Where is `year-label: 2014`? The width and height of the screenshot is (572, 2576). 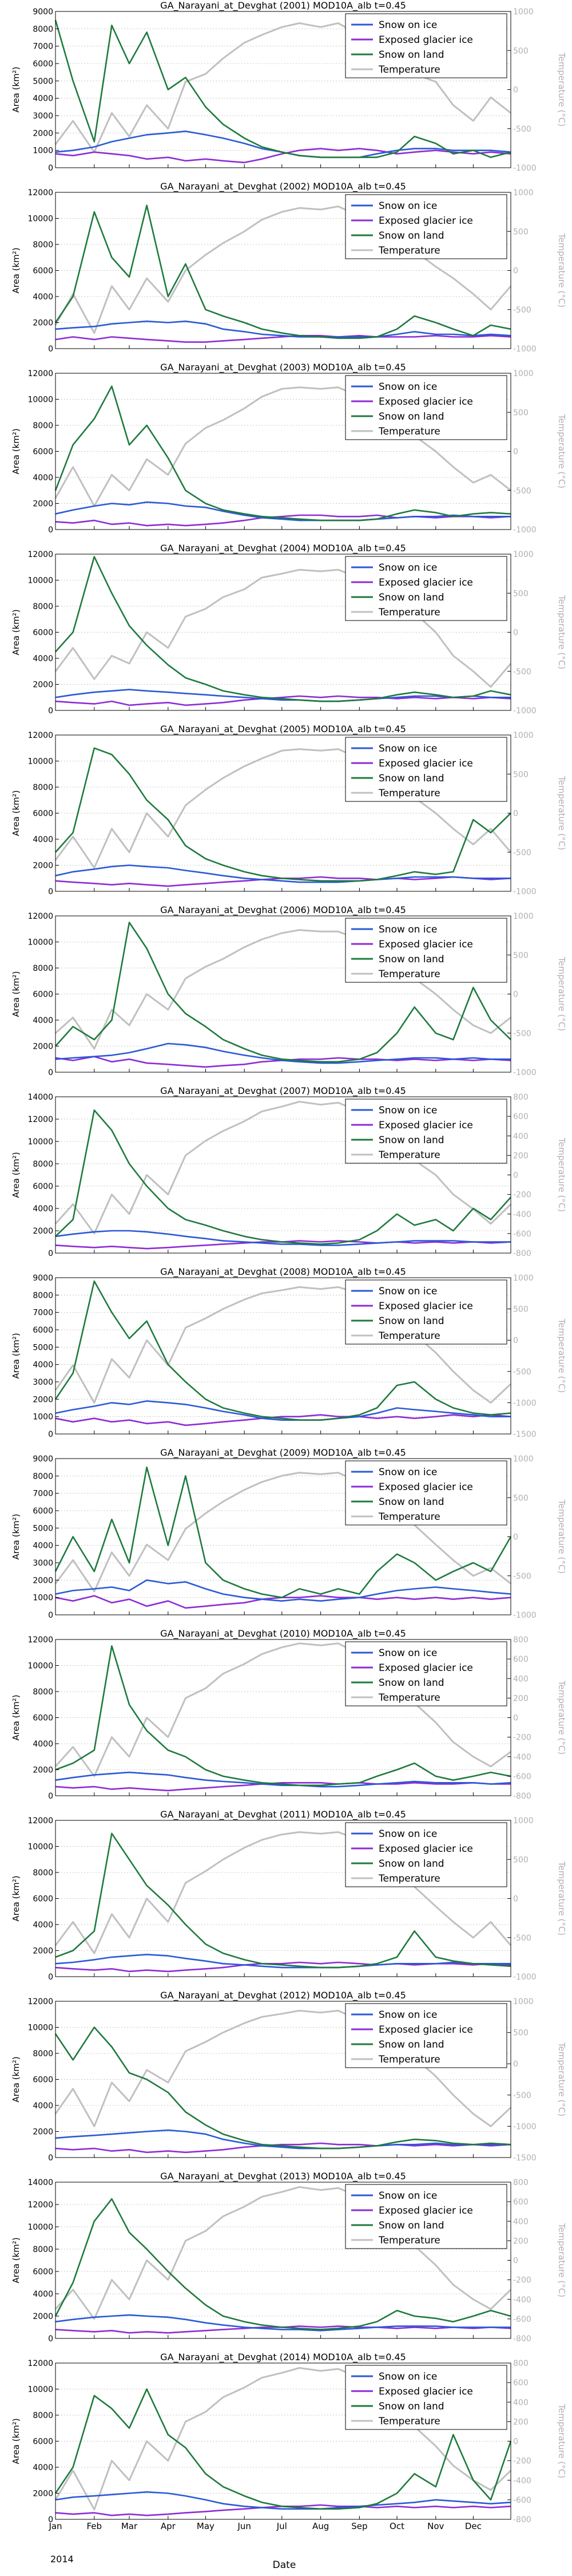
year-label: 2014 is located at coordinates (62, 2559).